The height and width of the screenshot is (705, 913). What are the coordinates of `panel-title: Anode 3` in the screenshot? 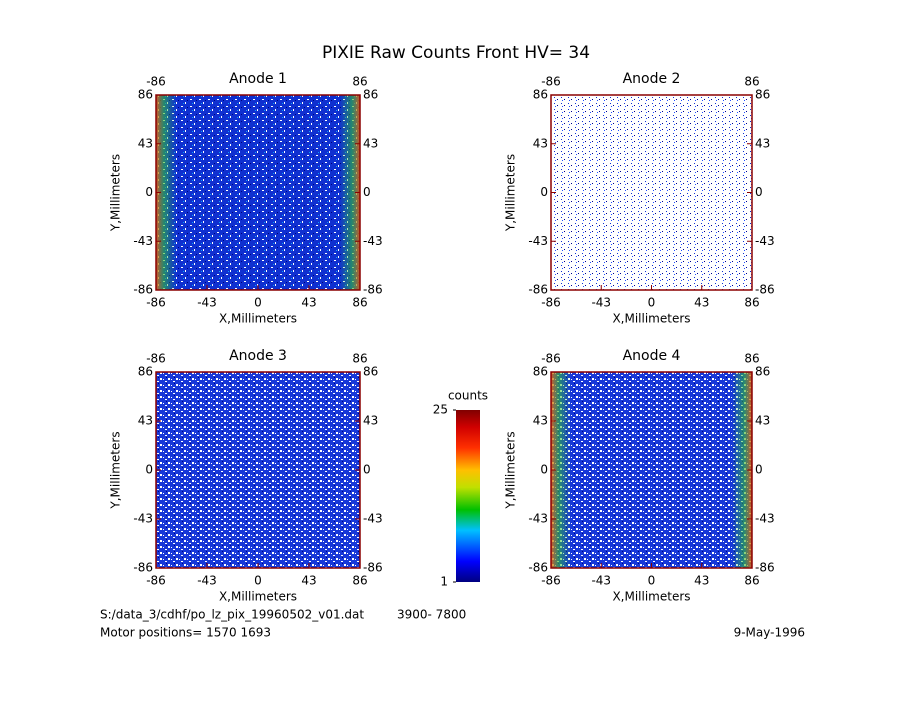 It's located at (258, 356).